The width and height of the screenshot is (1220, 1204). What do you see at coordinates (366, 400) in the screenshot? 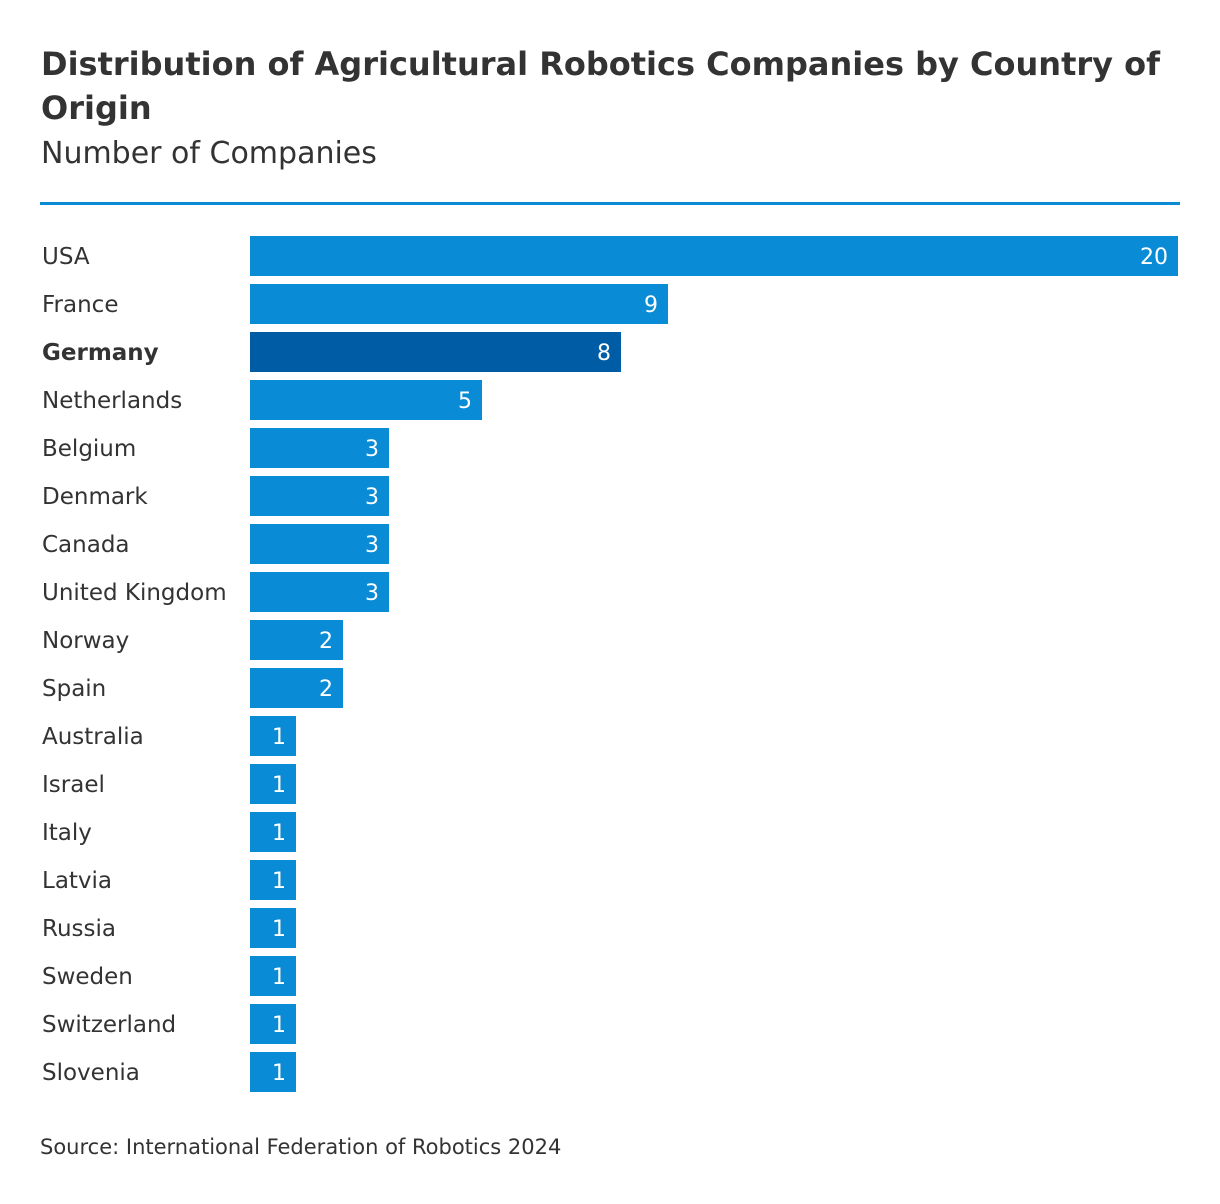
I see `bar-netherlands` at bounding box center [366, 400].